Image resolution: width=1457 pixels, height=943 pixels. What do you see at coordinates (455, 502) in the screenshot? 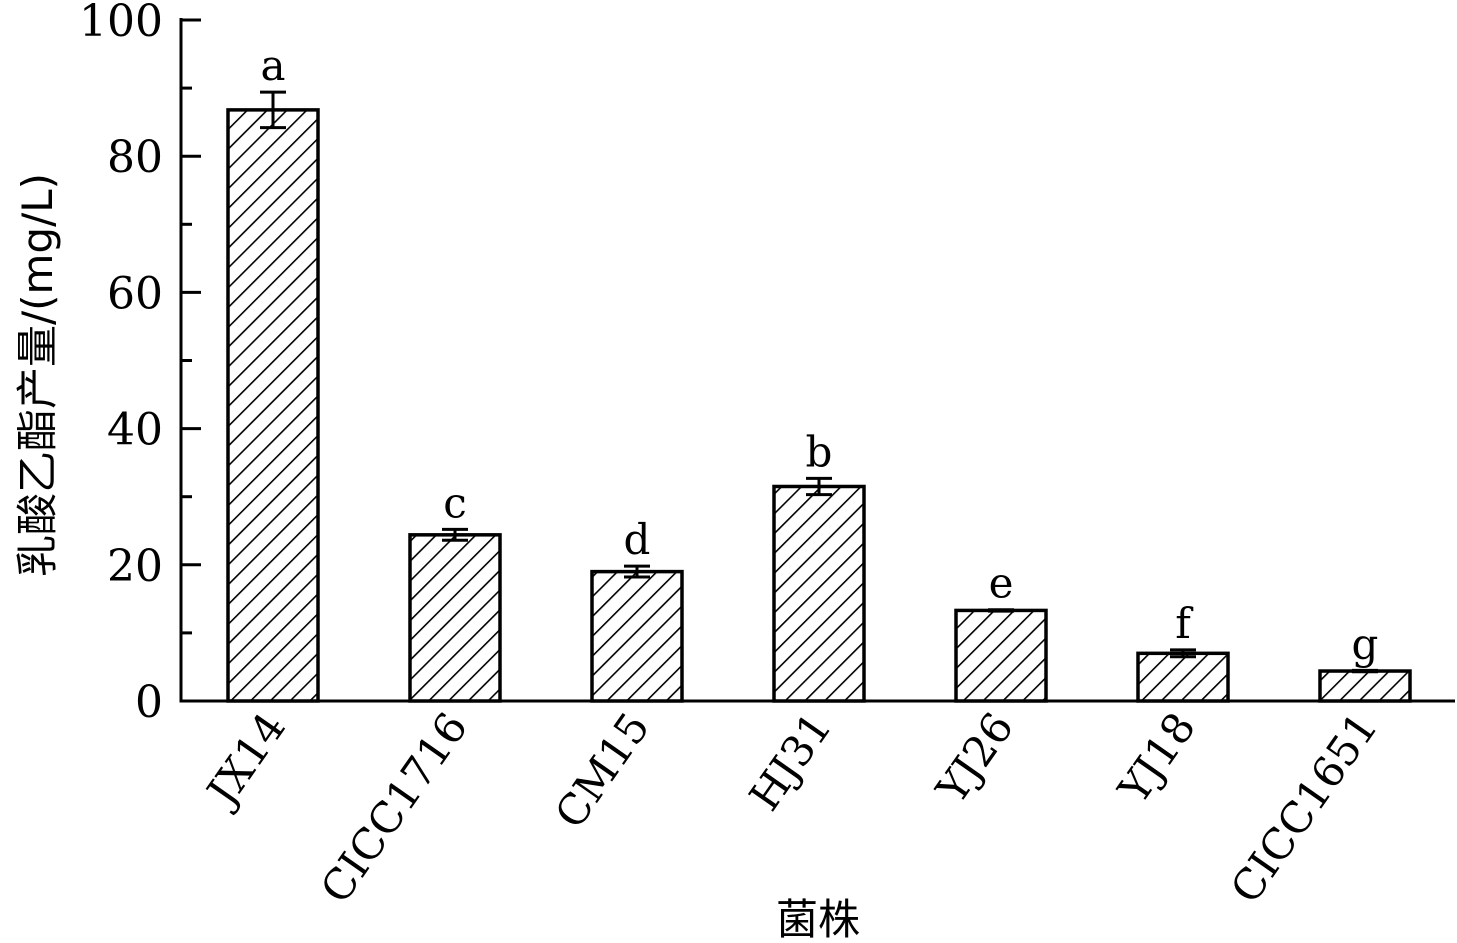
I see `significance-label: c` at bounding box center [455, 502].